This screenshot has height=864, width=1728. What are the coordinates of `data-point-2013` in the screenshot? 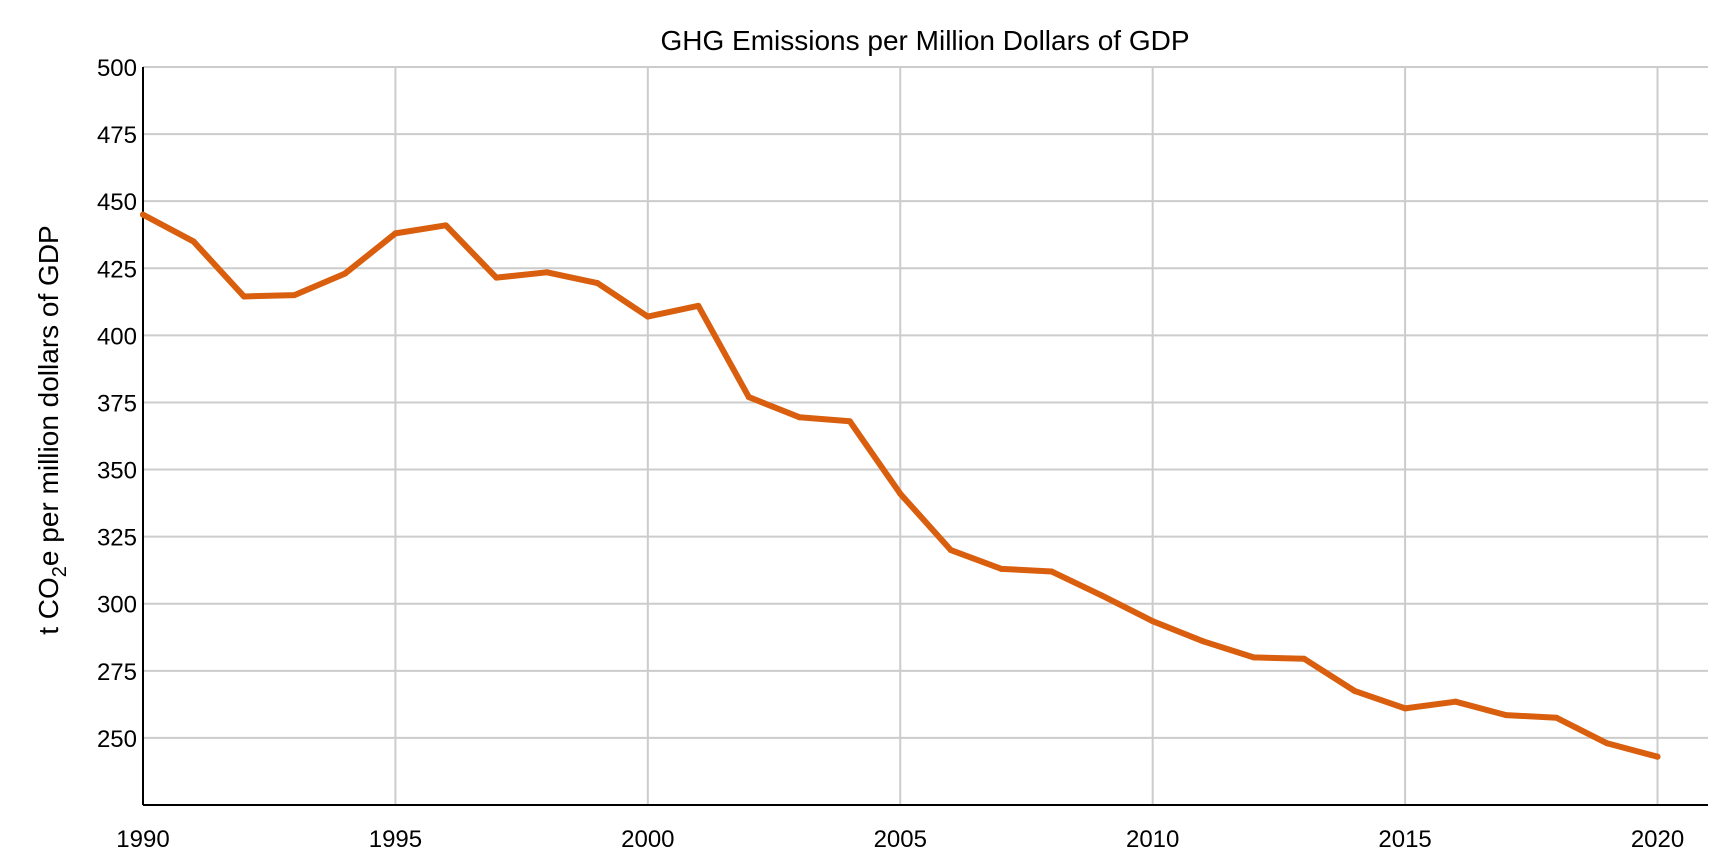 It's located at (1304, 658).